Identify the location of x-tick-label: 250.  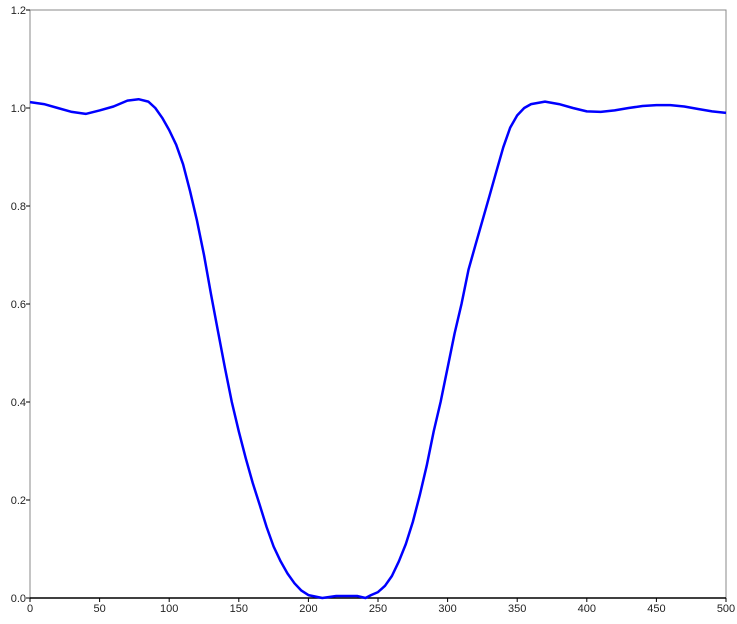
(378, 609).